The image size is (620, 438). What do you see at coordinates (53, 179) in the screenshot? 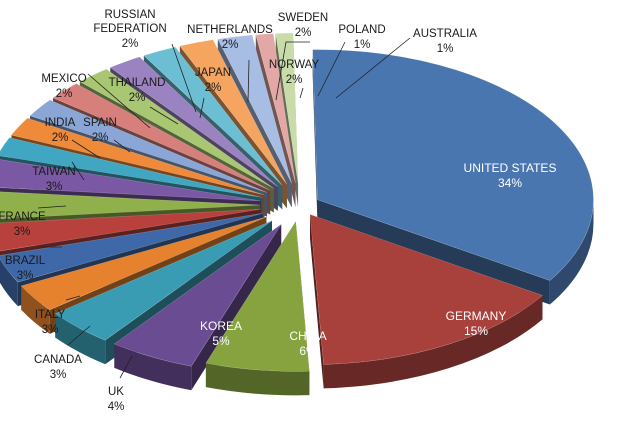
I see `slice-label-taiwan: TAIWAN 3%` at bounding box center [53, 179].